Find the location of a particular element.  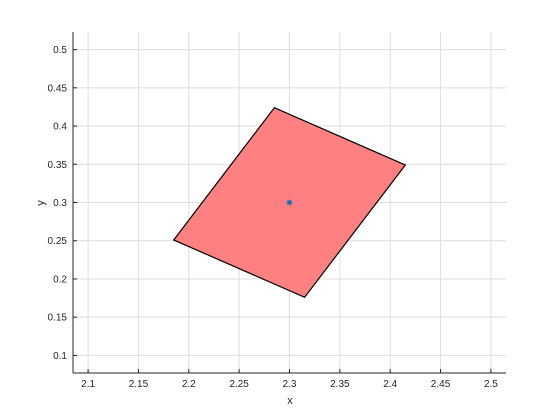

x-tick-label: 2.1 is located at coordinates (88, 384).